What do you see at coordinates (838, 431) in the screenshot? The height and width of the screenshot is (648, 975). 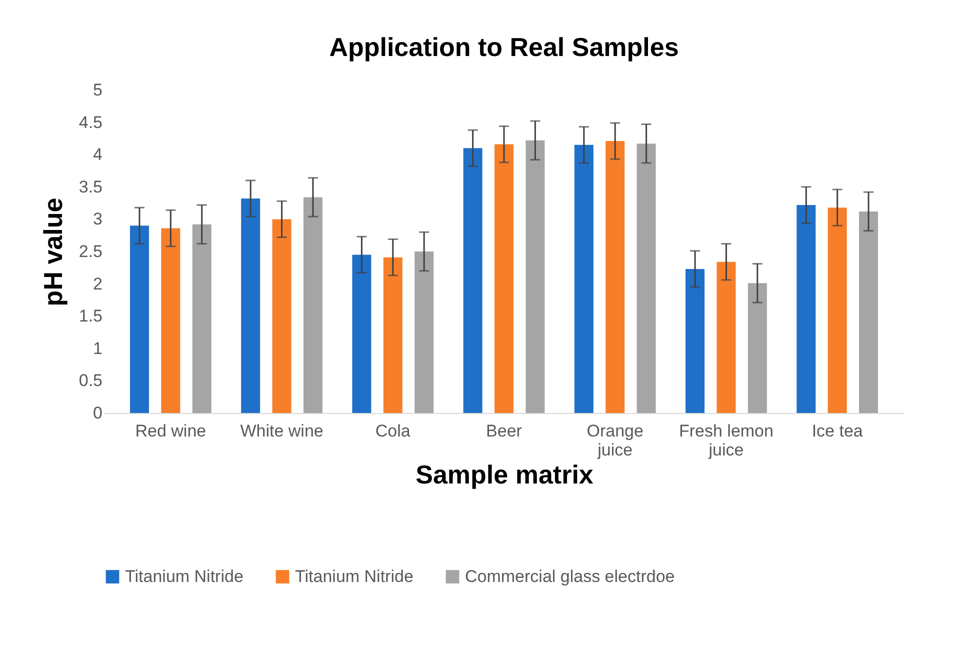 I see `x-tick-label: Ice tea` at bounding box center [838, 431].